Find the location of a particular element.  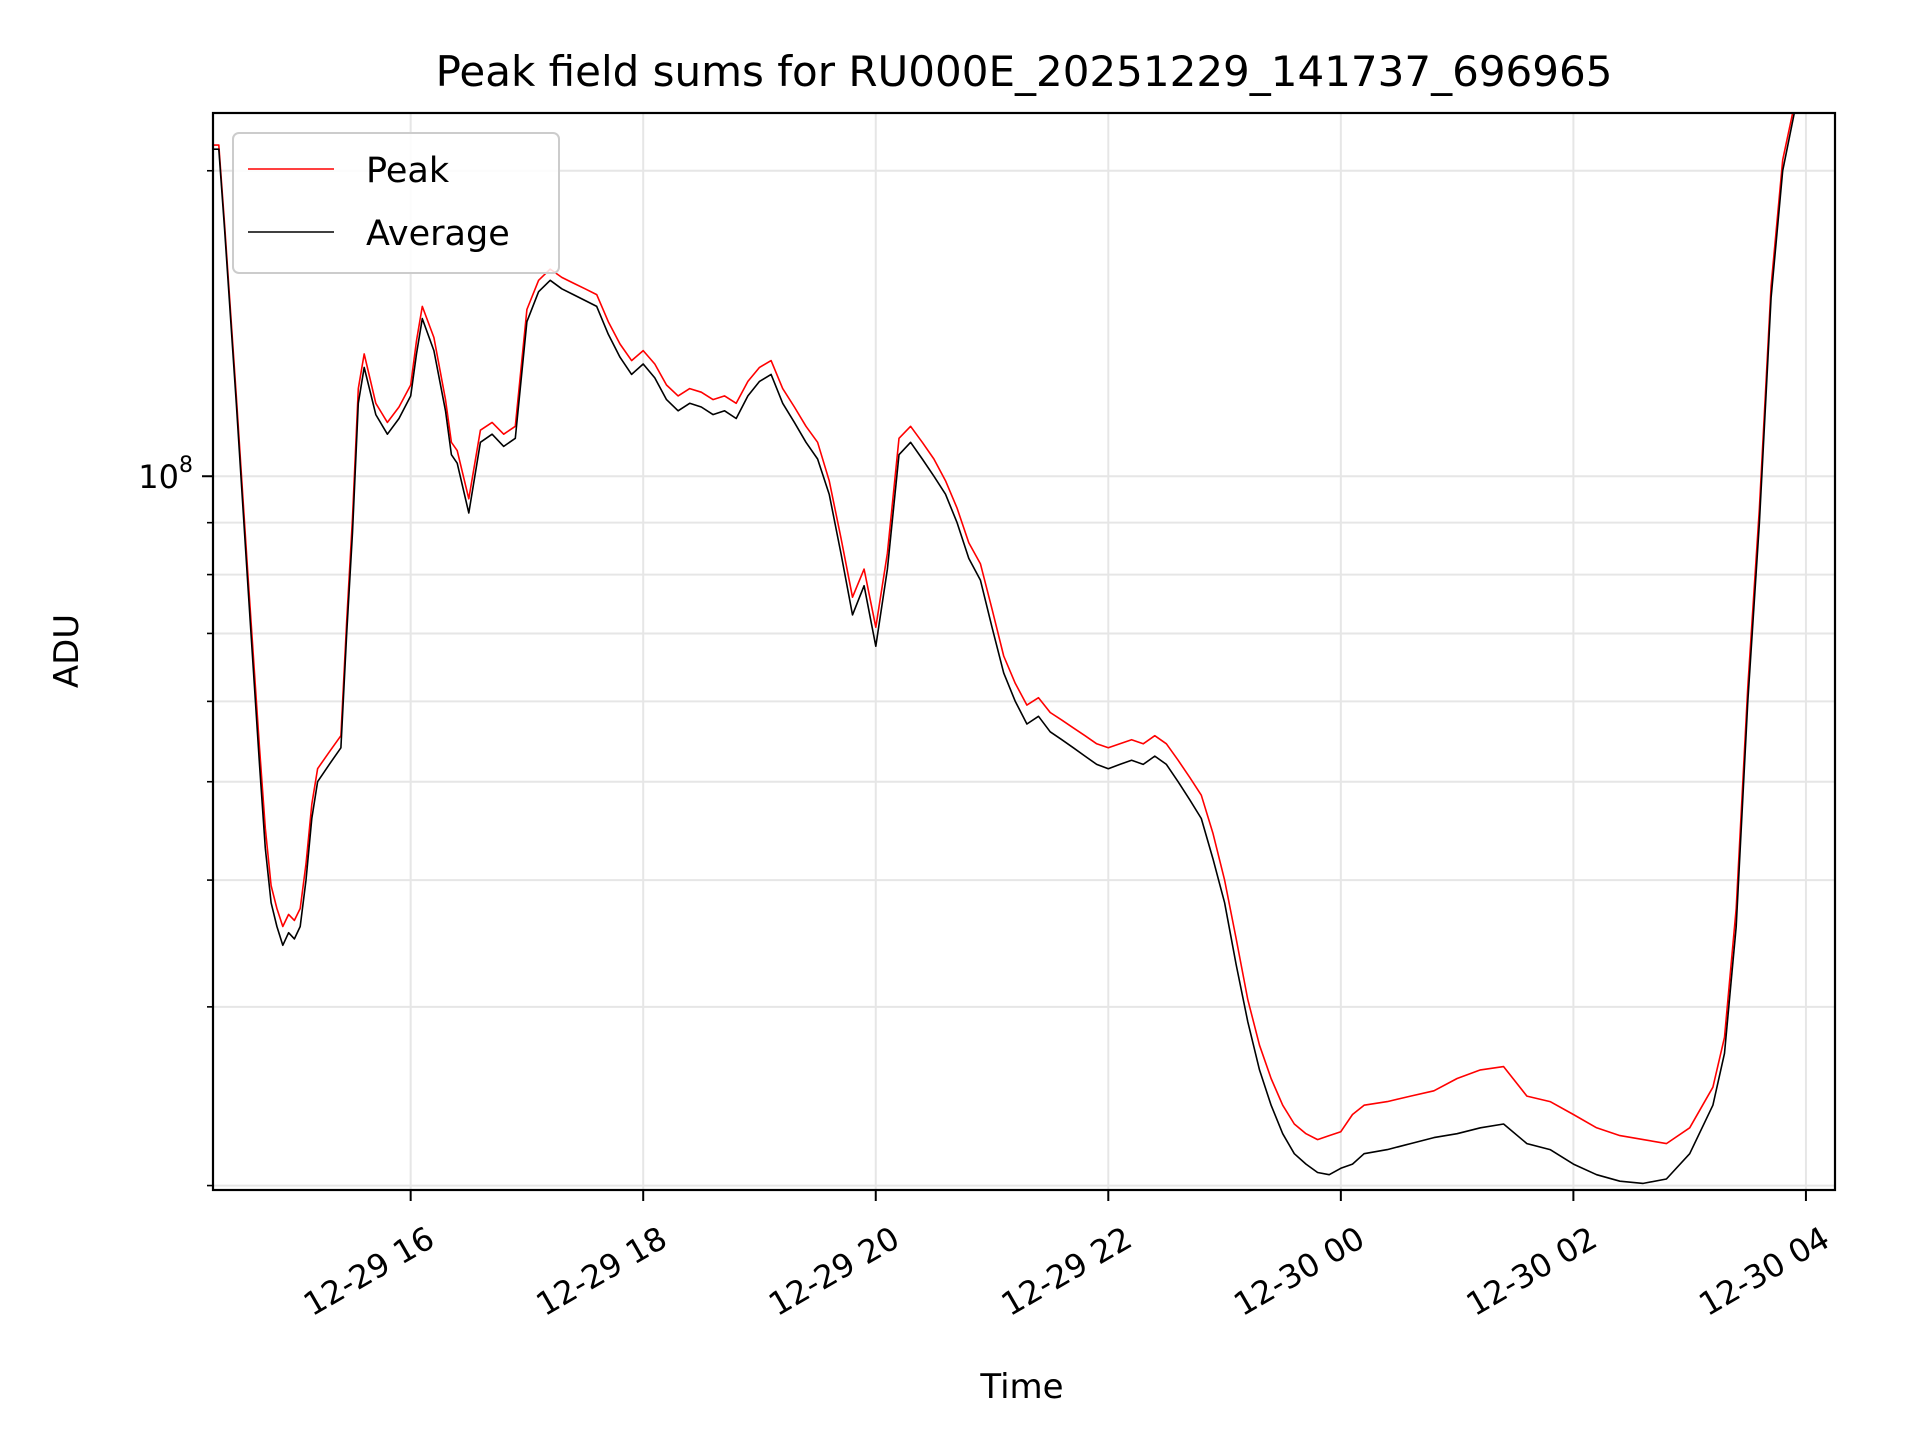

y-tick-label: 108 is located at coordinates (165, 474).